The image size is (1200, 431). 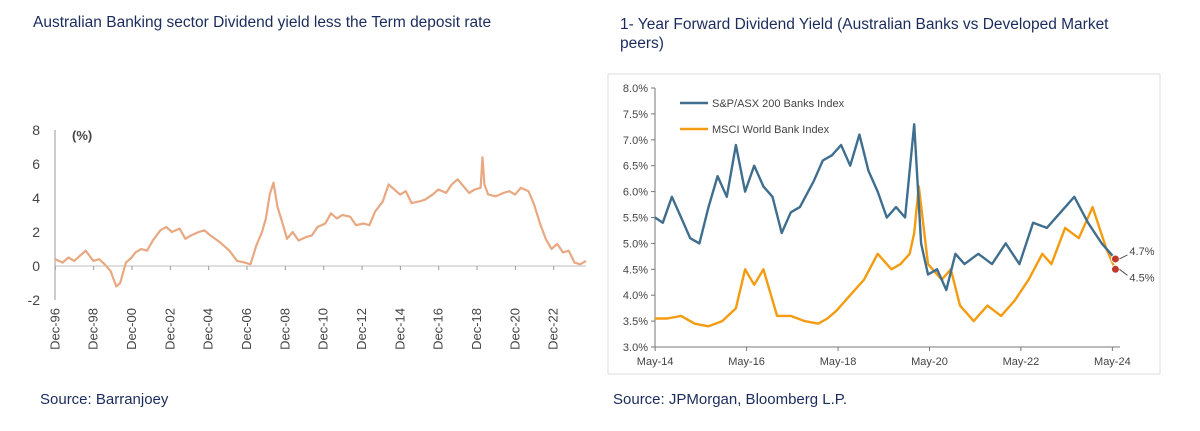 I want to click on right-y-tick-label: 4.0%, so click(x=635, y=296).